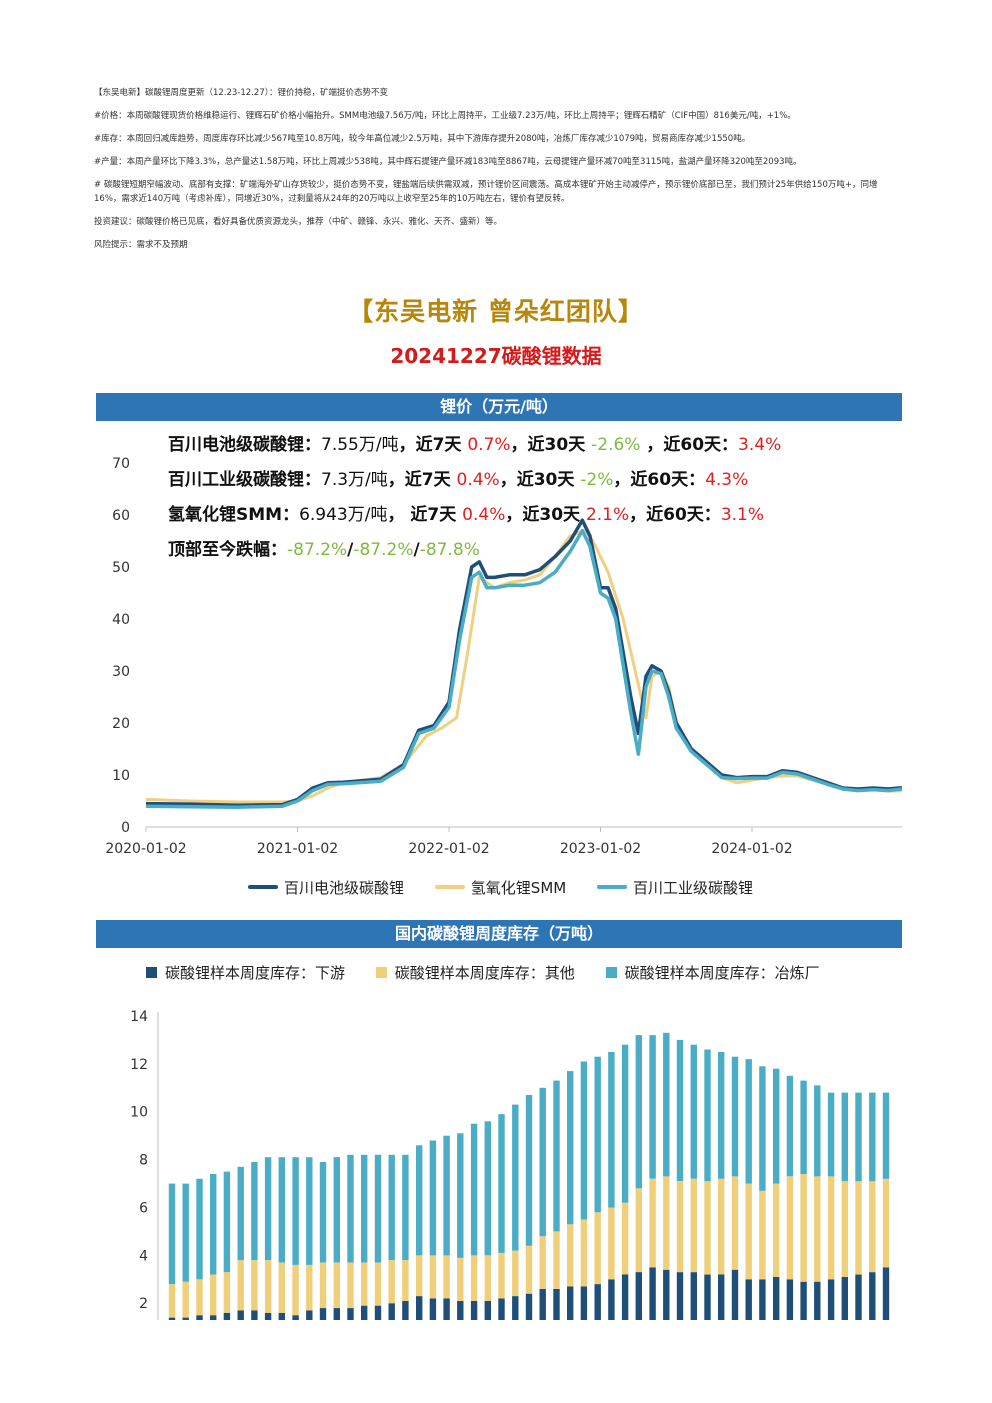  I want to click on legend-item-other: 碳酸锂样本周度库存：其他, so click(475, 972).